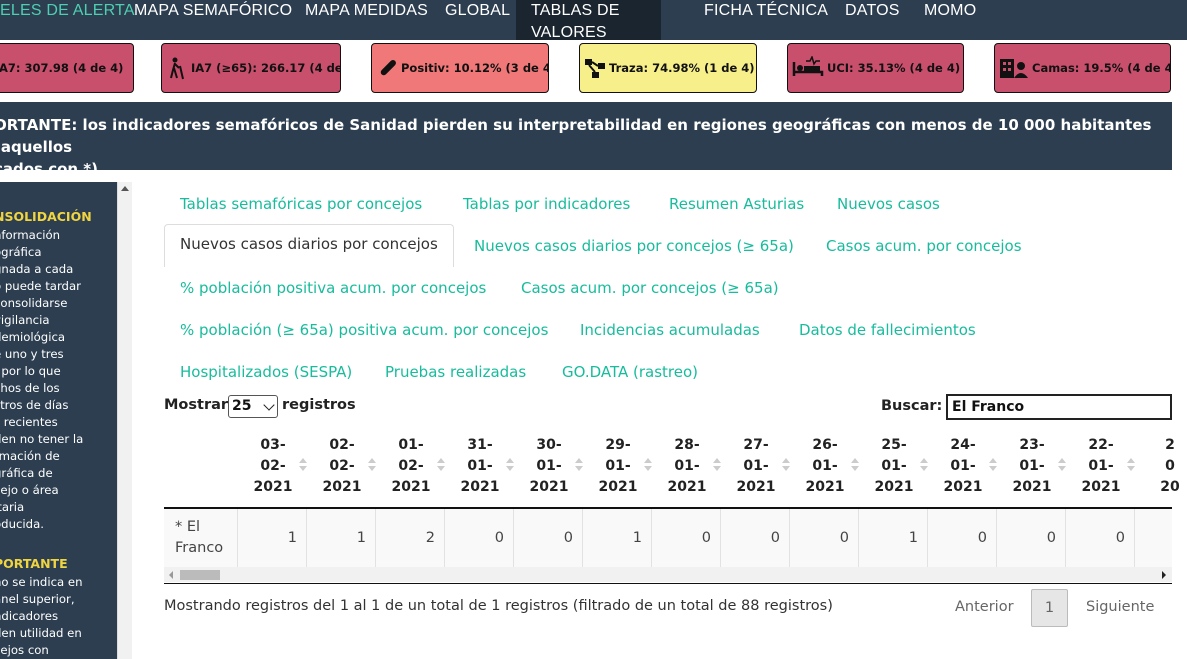  What do you see at coordinates (1164, 575) in the screenshot?
I see `scroll-right-arrow-icon` at bounding box center [1164, 575].